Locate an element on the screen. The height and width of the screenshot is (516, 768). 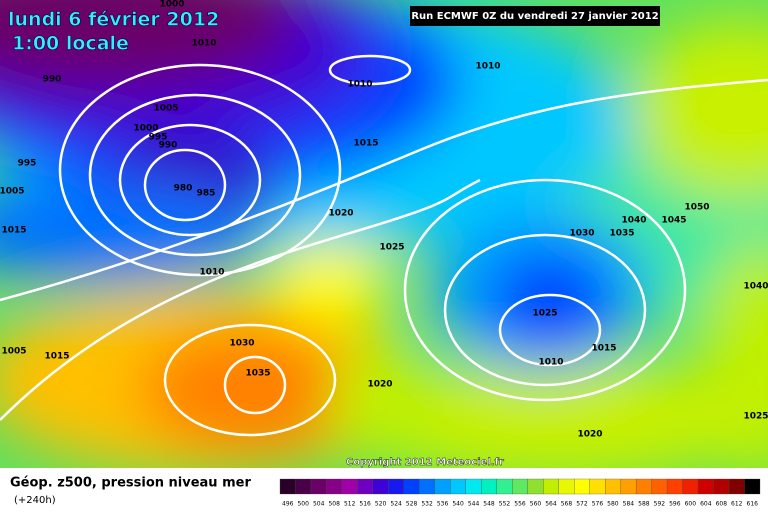
legend-label: 596 is located at coordinates (675, 504).